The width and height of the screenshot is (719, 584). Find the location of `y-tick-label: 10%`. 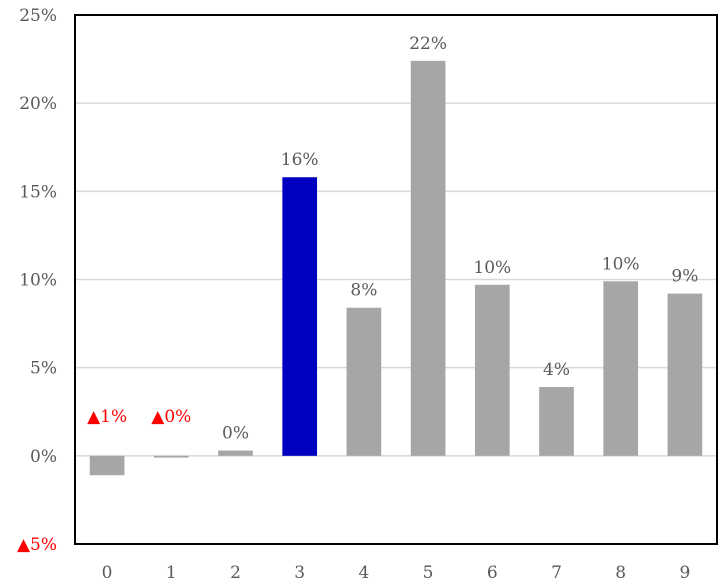

y-tick-label: 10% is located at coordinates (38, 281).